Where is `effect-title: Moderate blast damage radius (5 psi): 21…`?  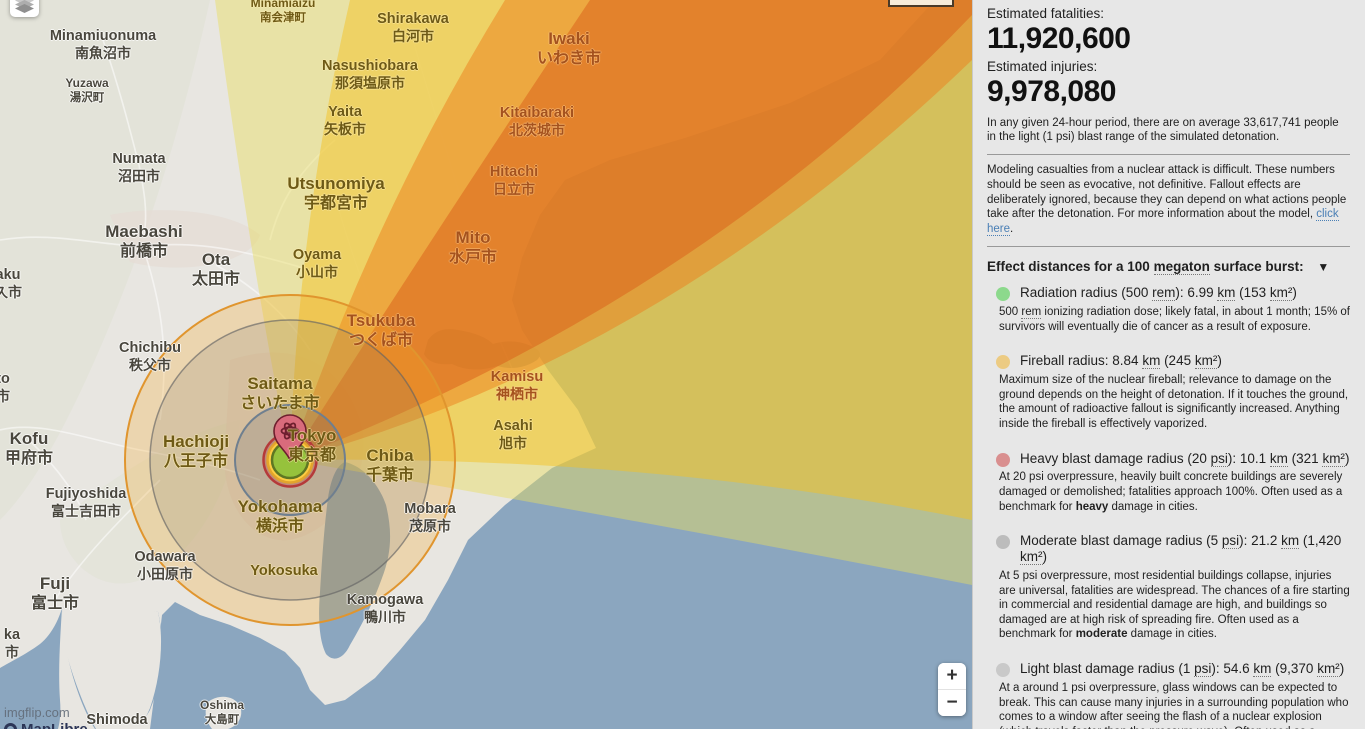
effect-title: Moderate blast damage radius (5 psi): 21… is located at coordinates (1181, 549).